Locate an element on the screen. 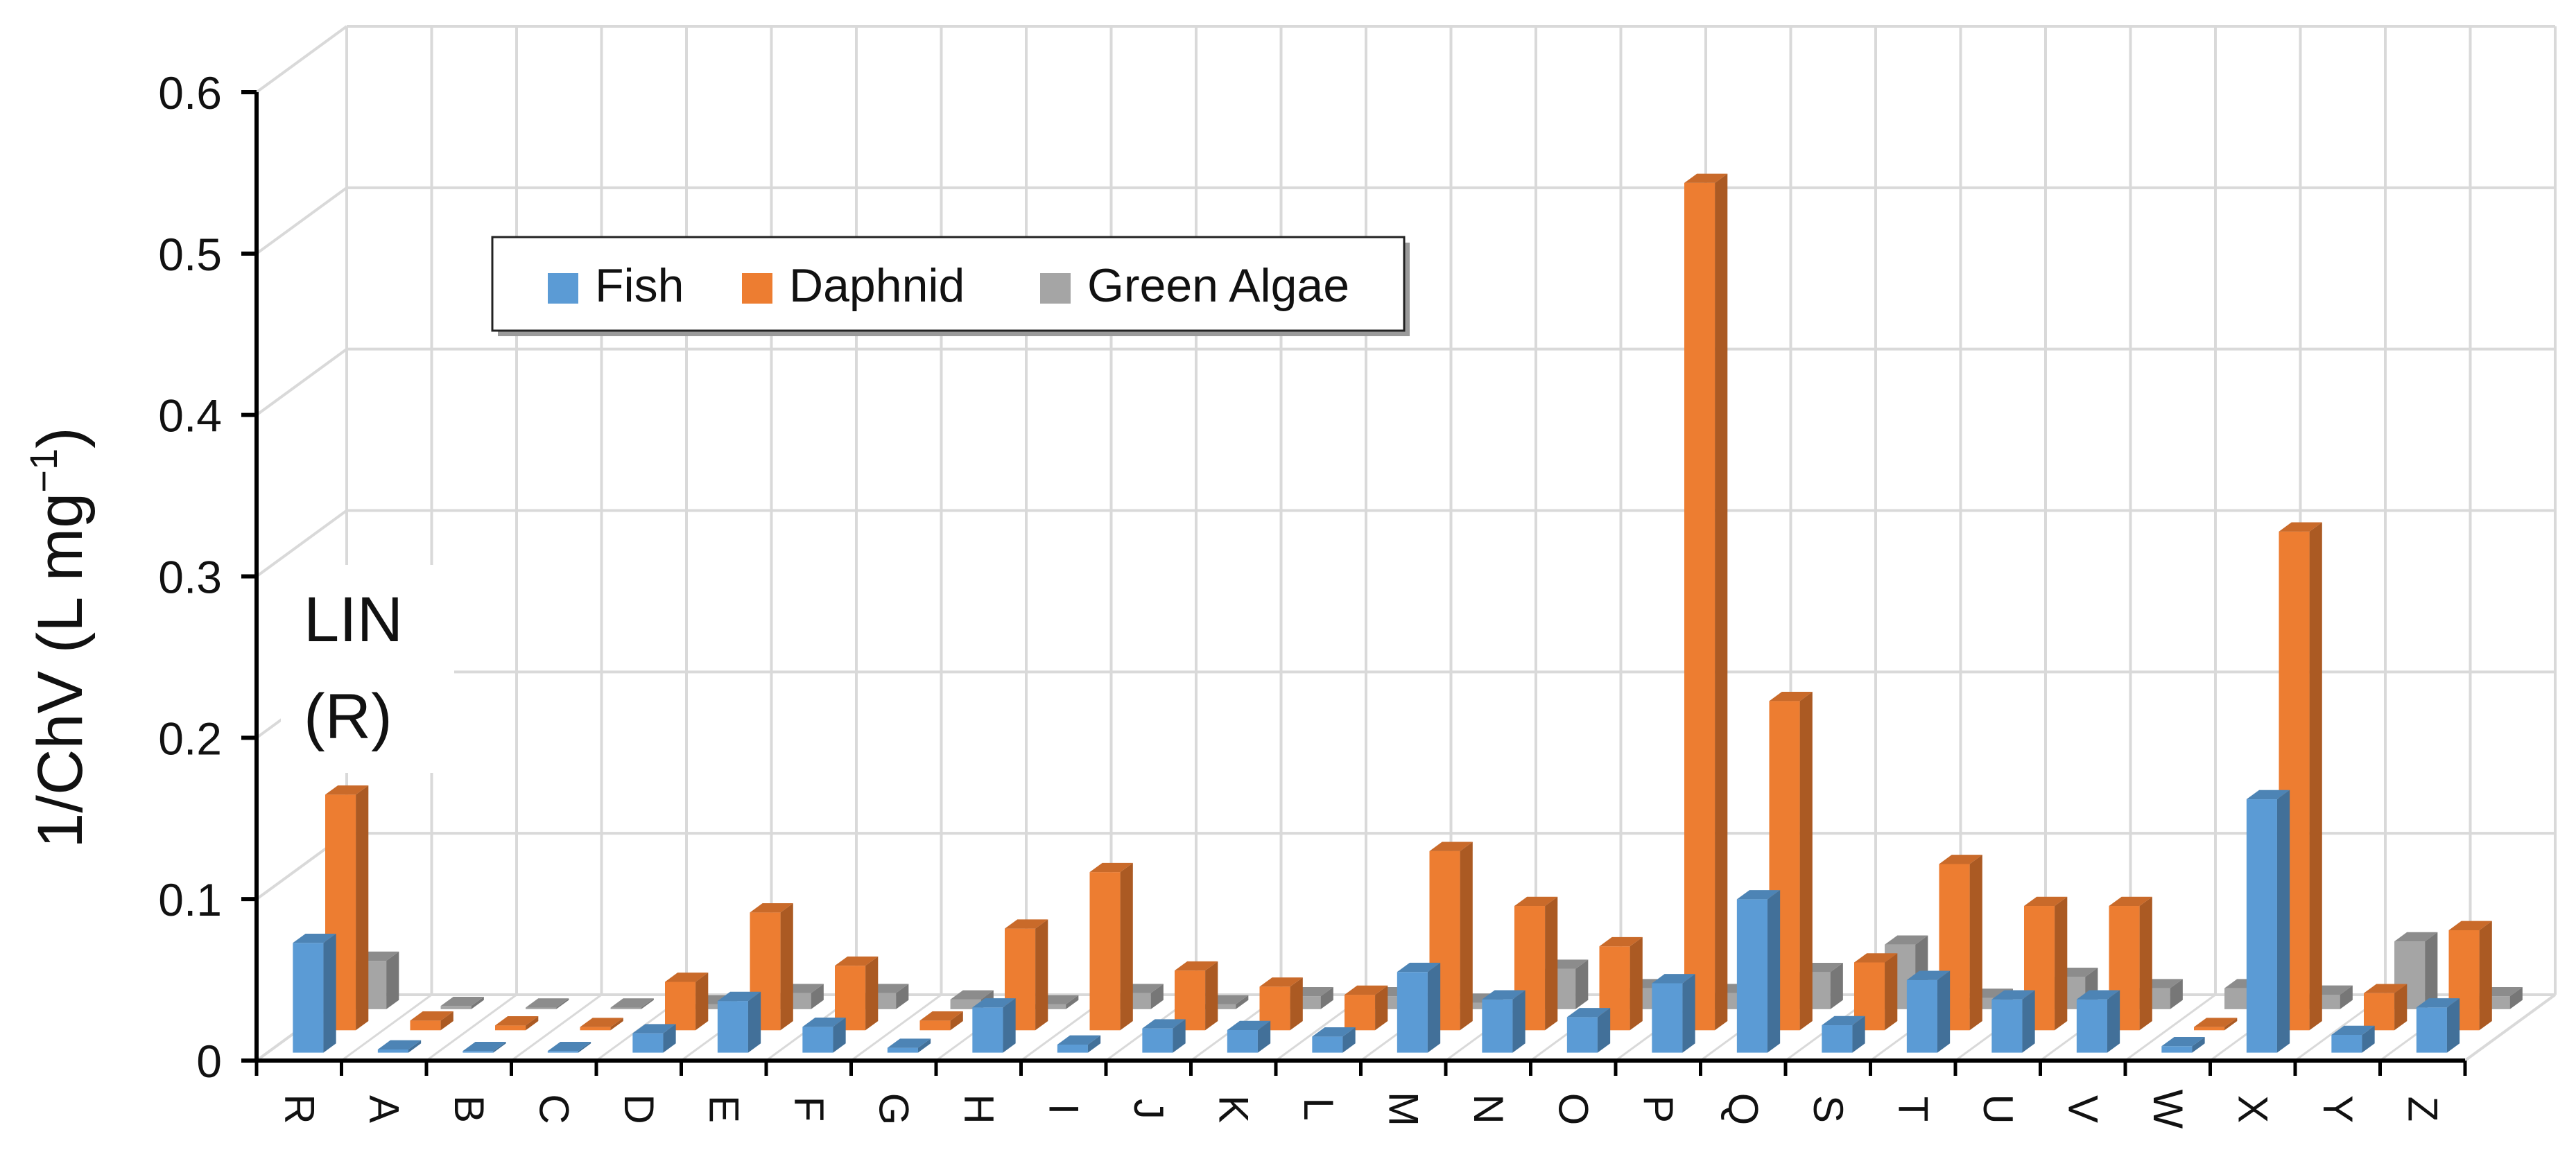  bar-fish-J is located at coordinates (1164, 1036).